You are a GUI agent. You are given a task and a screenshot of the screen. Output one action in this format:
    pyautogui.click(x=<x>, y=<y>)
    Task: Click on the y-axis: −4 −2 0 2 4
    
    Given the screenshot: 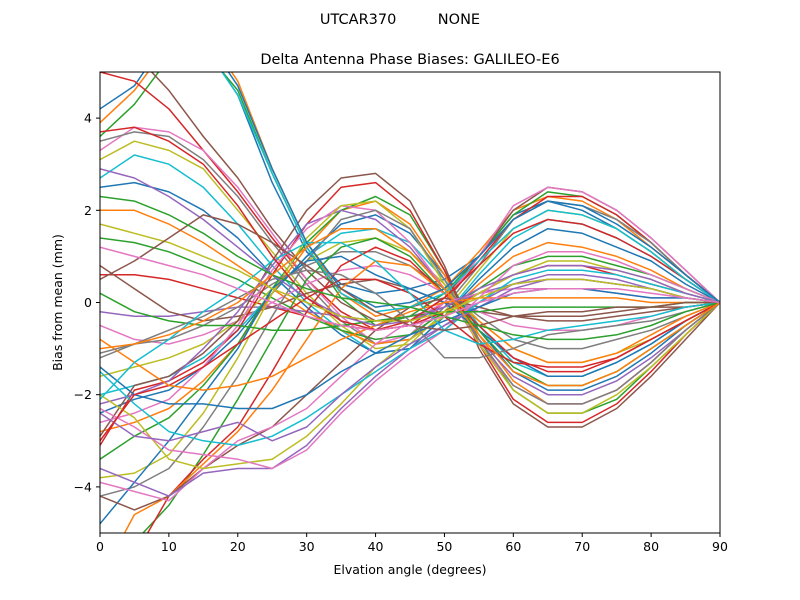 What is the action you would take?
    pyautogui.click(x=87, y=302)
    